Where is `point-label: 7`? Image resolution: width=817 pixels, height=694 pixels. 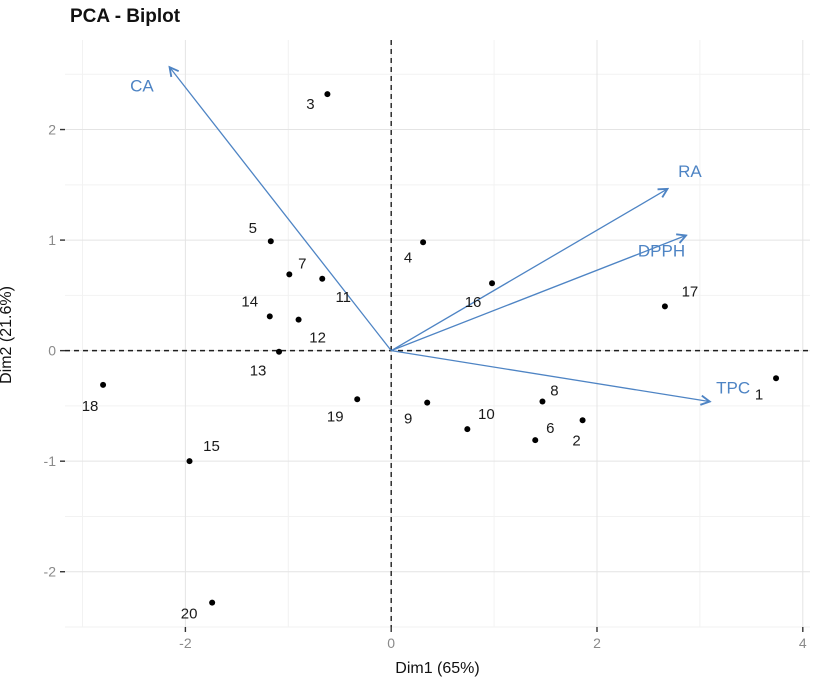 point-label: 7 is located at coordinates (302, 263).